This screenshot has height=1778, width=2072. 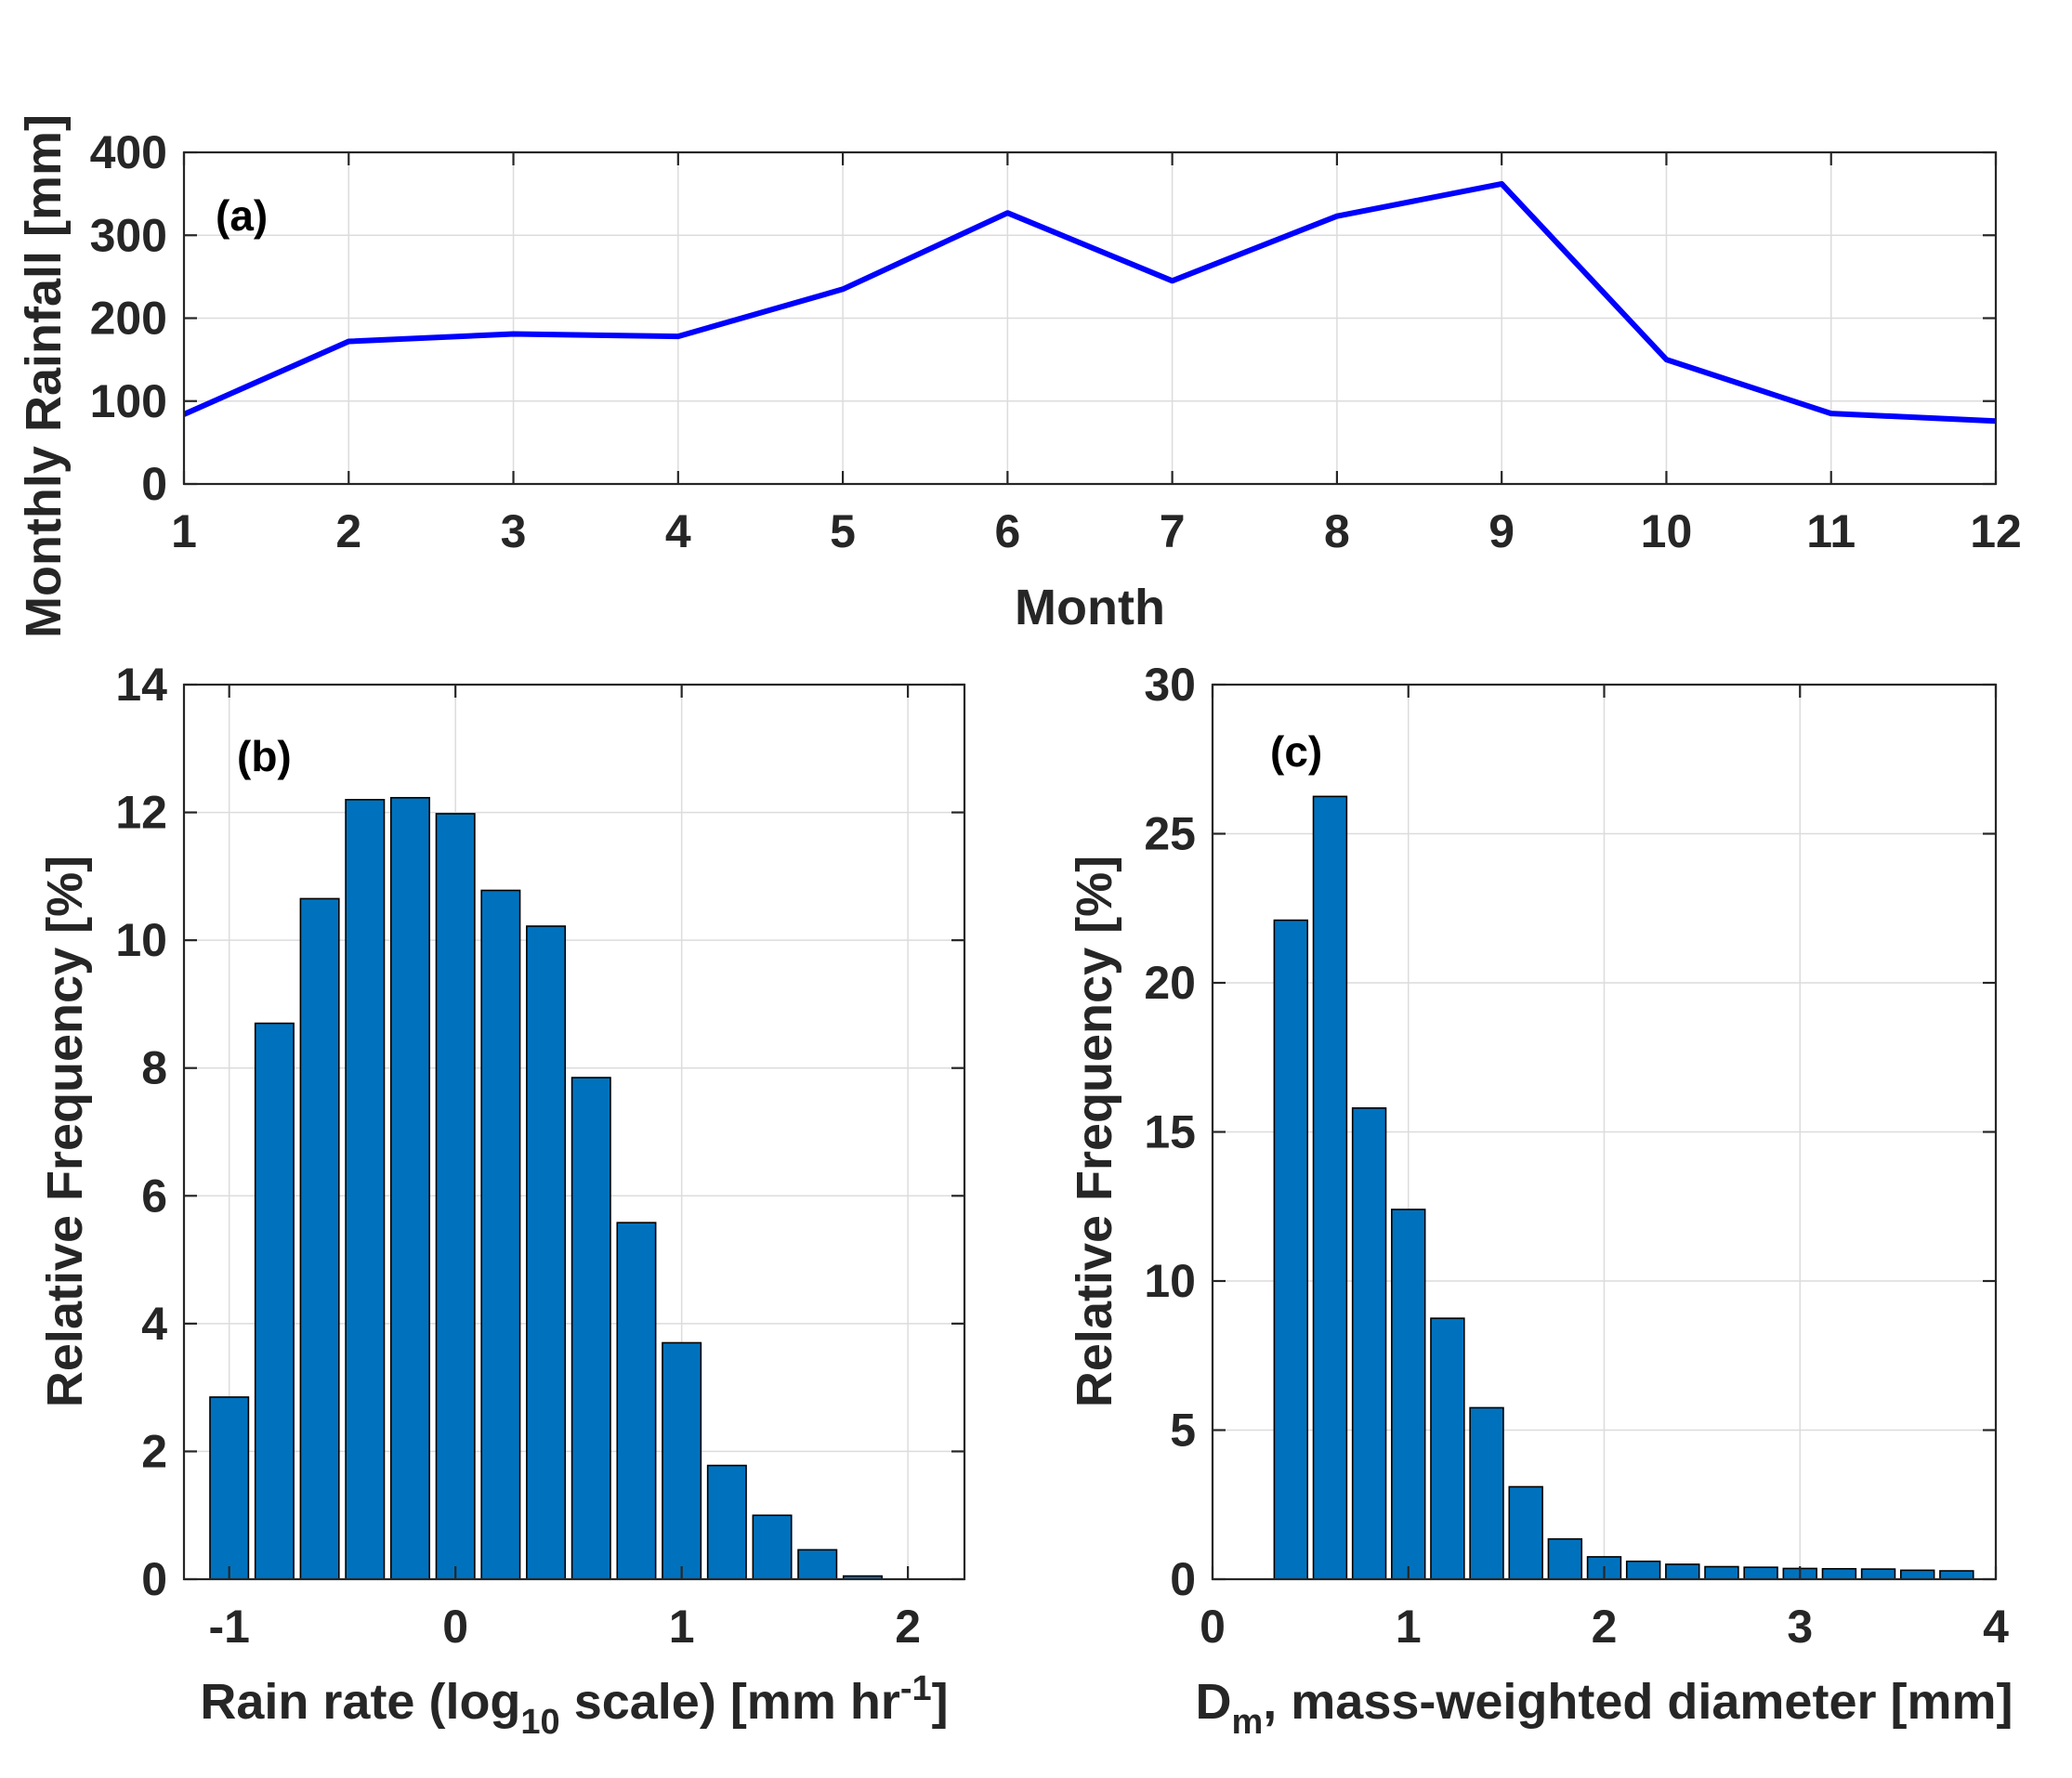 I want to click on x-axis-label-subscript: 10, so click(x=539, y=1722).